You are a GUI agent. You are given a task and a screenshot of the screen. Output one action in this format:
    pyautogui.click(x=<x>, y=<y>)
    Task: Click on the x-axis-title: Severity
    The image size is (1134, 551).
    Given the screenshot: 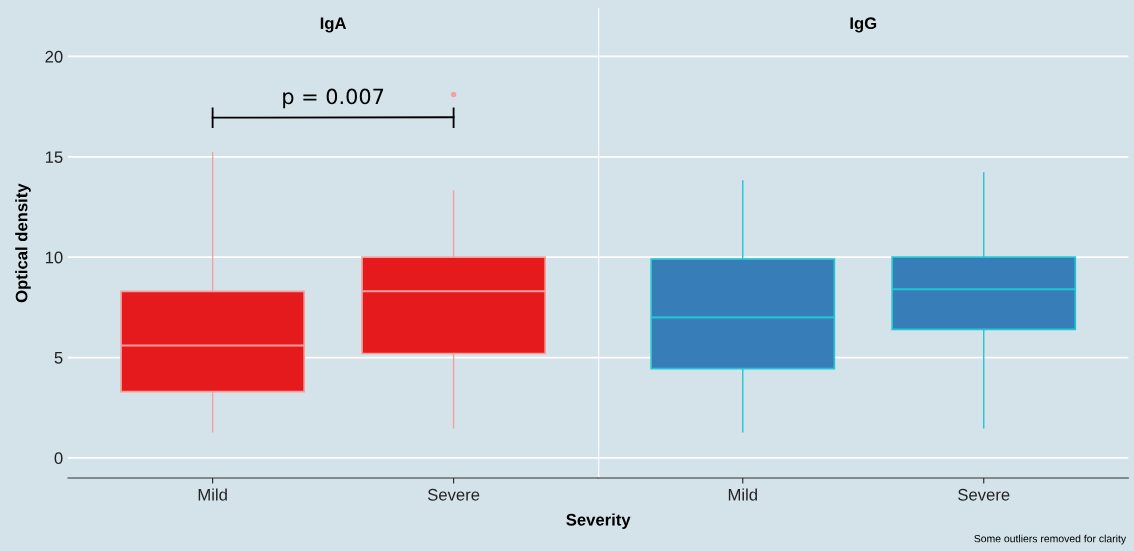 What is the action you would take?
    pyautogui.click(x=598, y=521)
    